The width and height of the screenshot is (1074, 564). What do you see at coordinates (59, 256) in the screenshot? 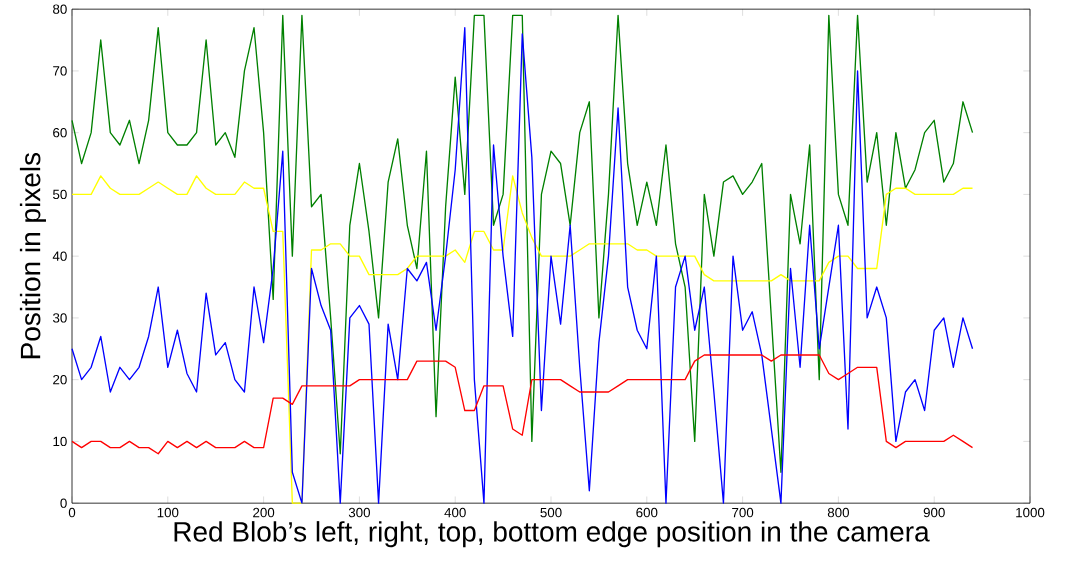
I see `y-tick-label: 40` at bounding box center [59, 256].